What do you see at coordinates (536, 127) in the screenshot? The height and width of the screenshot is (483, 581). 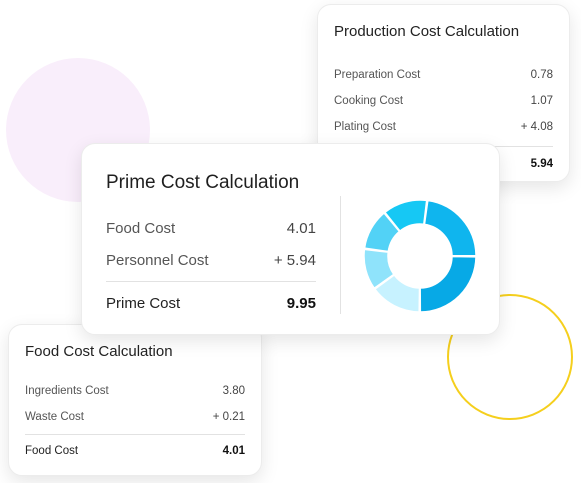 I see `row-value: + 4.08` at bounding box center [536, 127].